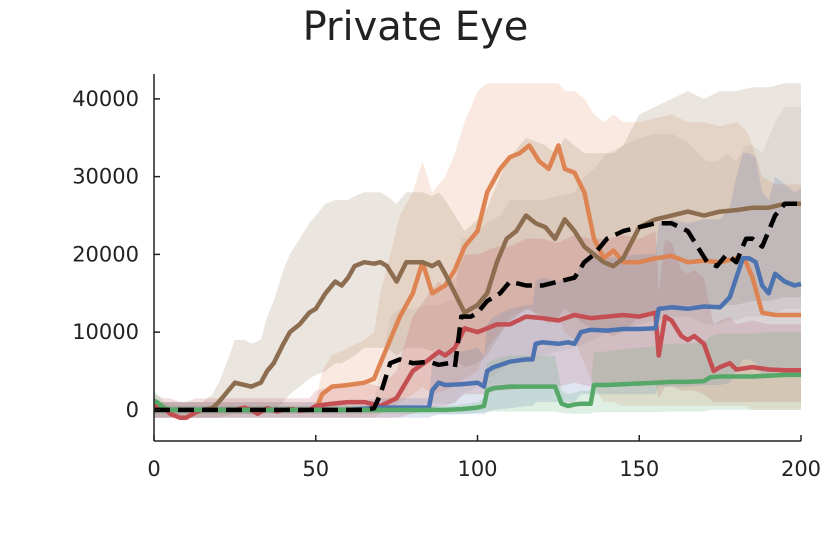 The width and height of the screenshot is (831, 544). I want to click on chart-title: Private Eye, so click(415, 27).